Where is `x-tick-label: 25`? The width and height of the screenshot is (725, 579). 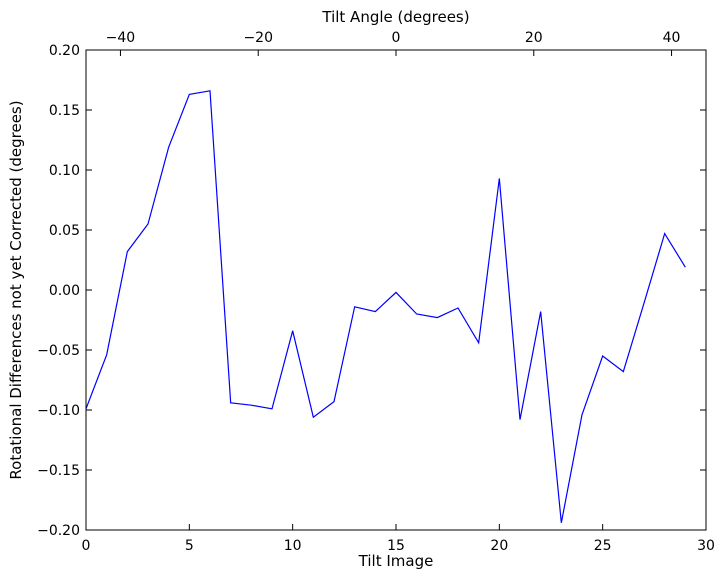
x-tick-label: 25 is located at coordinates (603, 546).